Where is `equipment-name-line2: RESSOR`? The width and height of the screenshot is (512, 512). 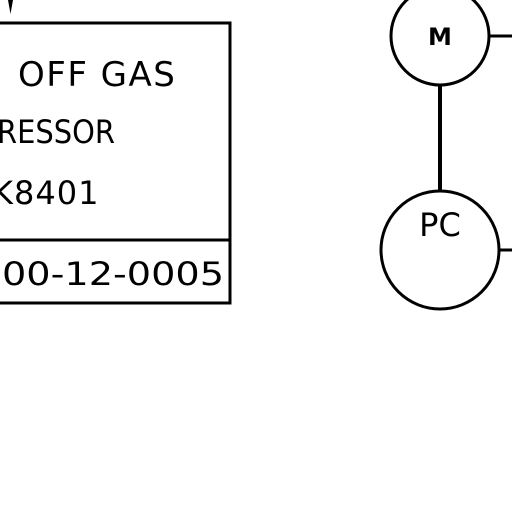
equipment-name-line2: RESSOR is located at coordinates (57, 132).